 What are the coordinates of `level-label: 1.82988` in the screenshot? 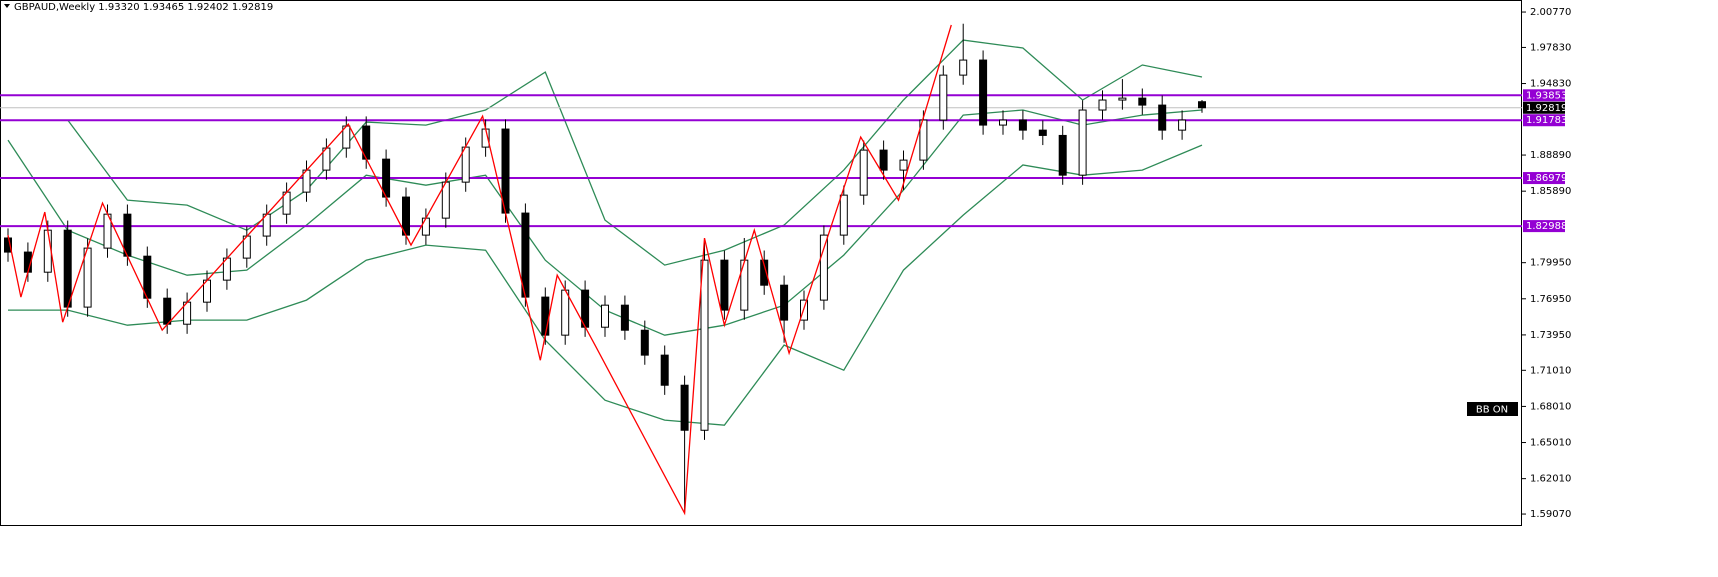 It's located at (1546, 226).